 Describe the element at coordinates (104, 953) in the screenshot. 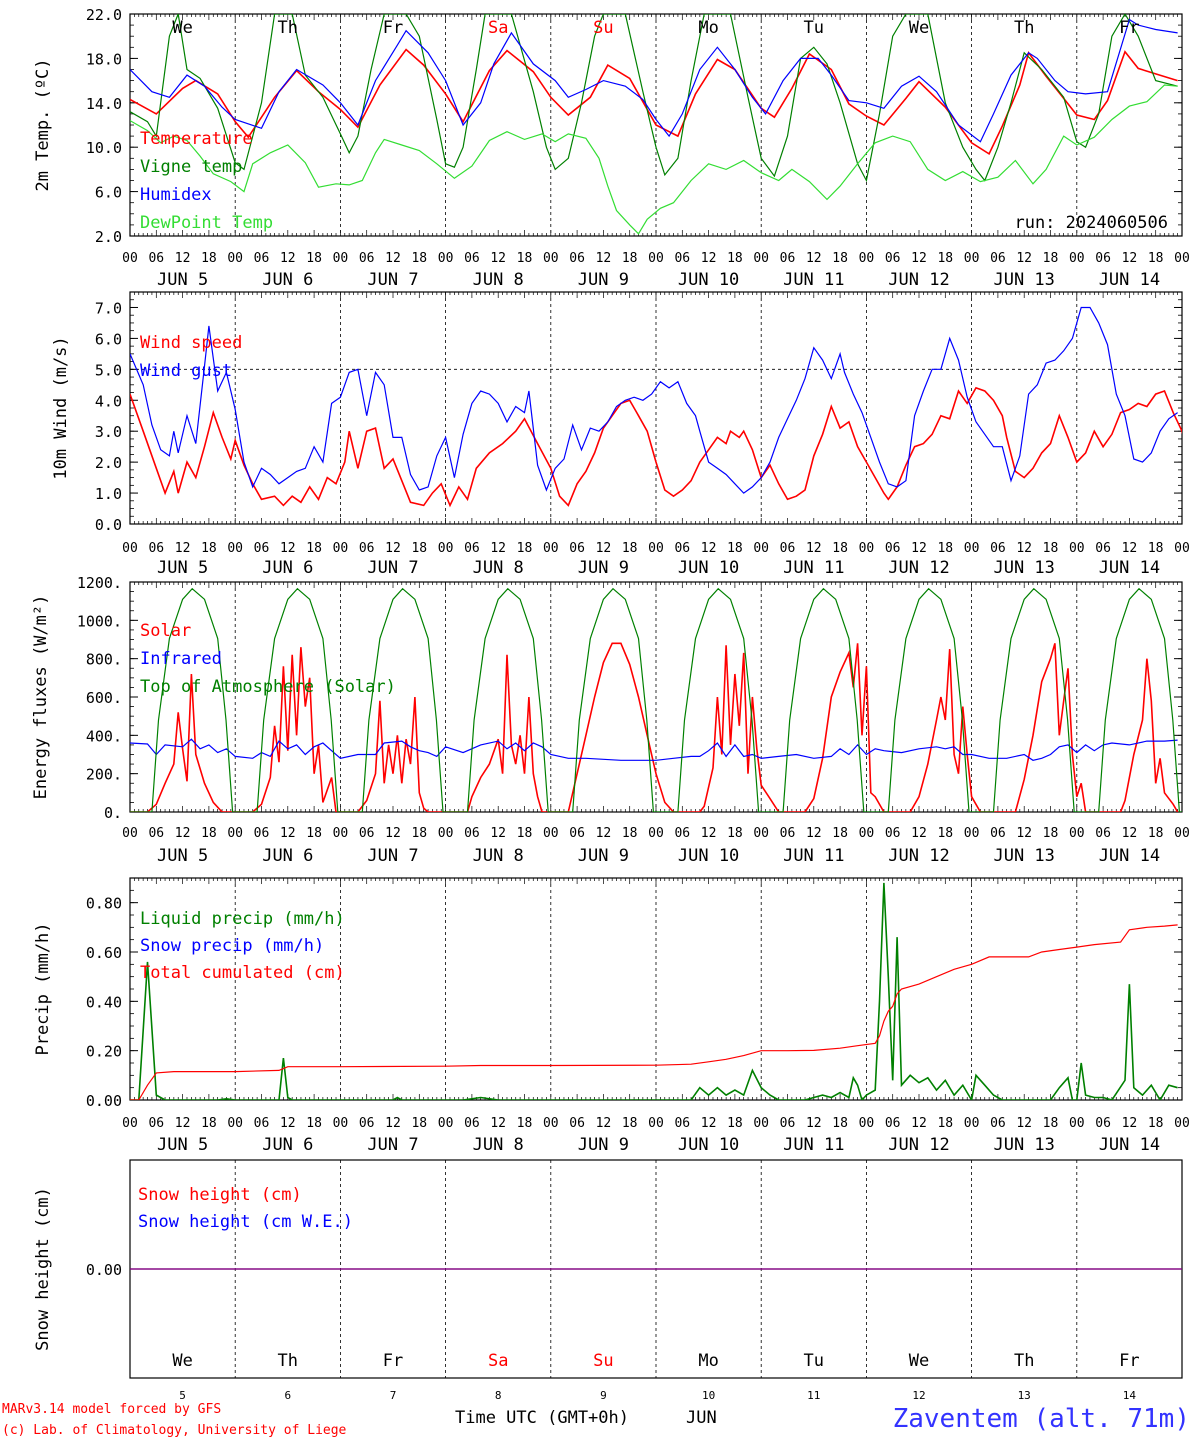

I see `y-tick-label: 0.60` at that location.